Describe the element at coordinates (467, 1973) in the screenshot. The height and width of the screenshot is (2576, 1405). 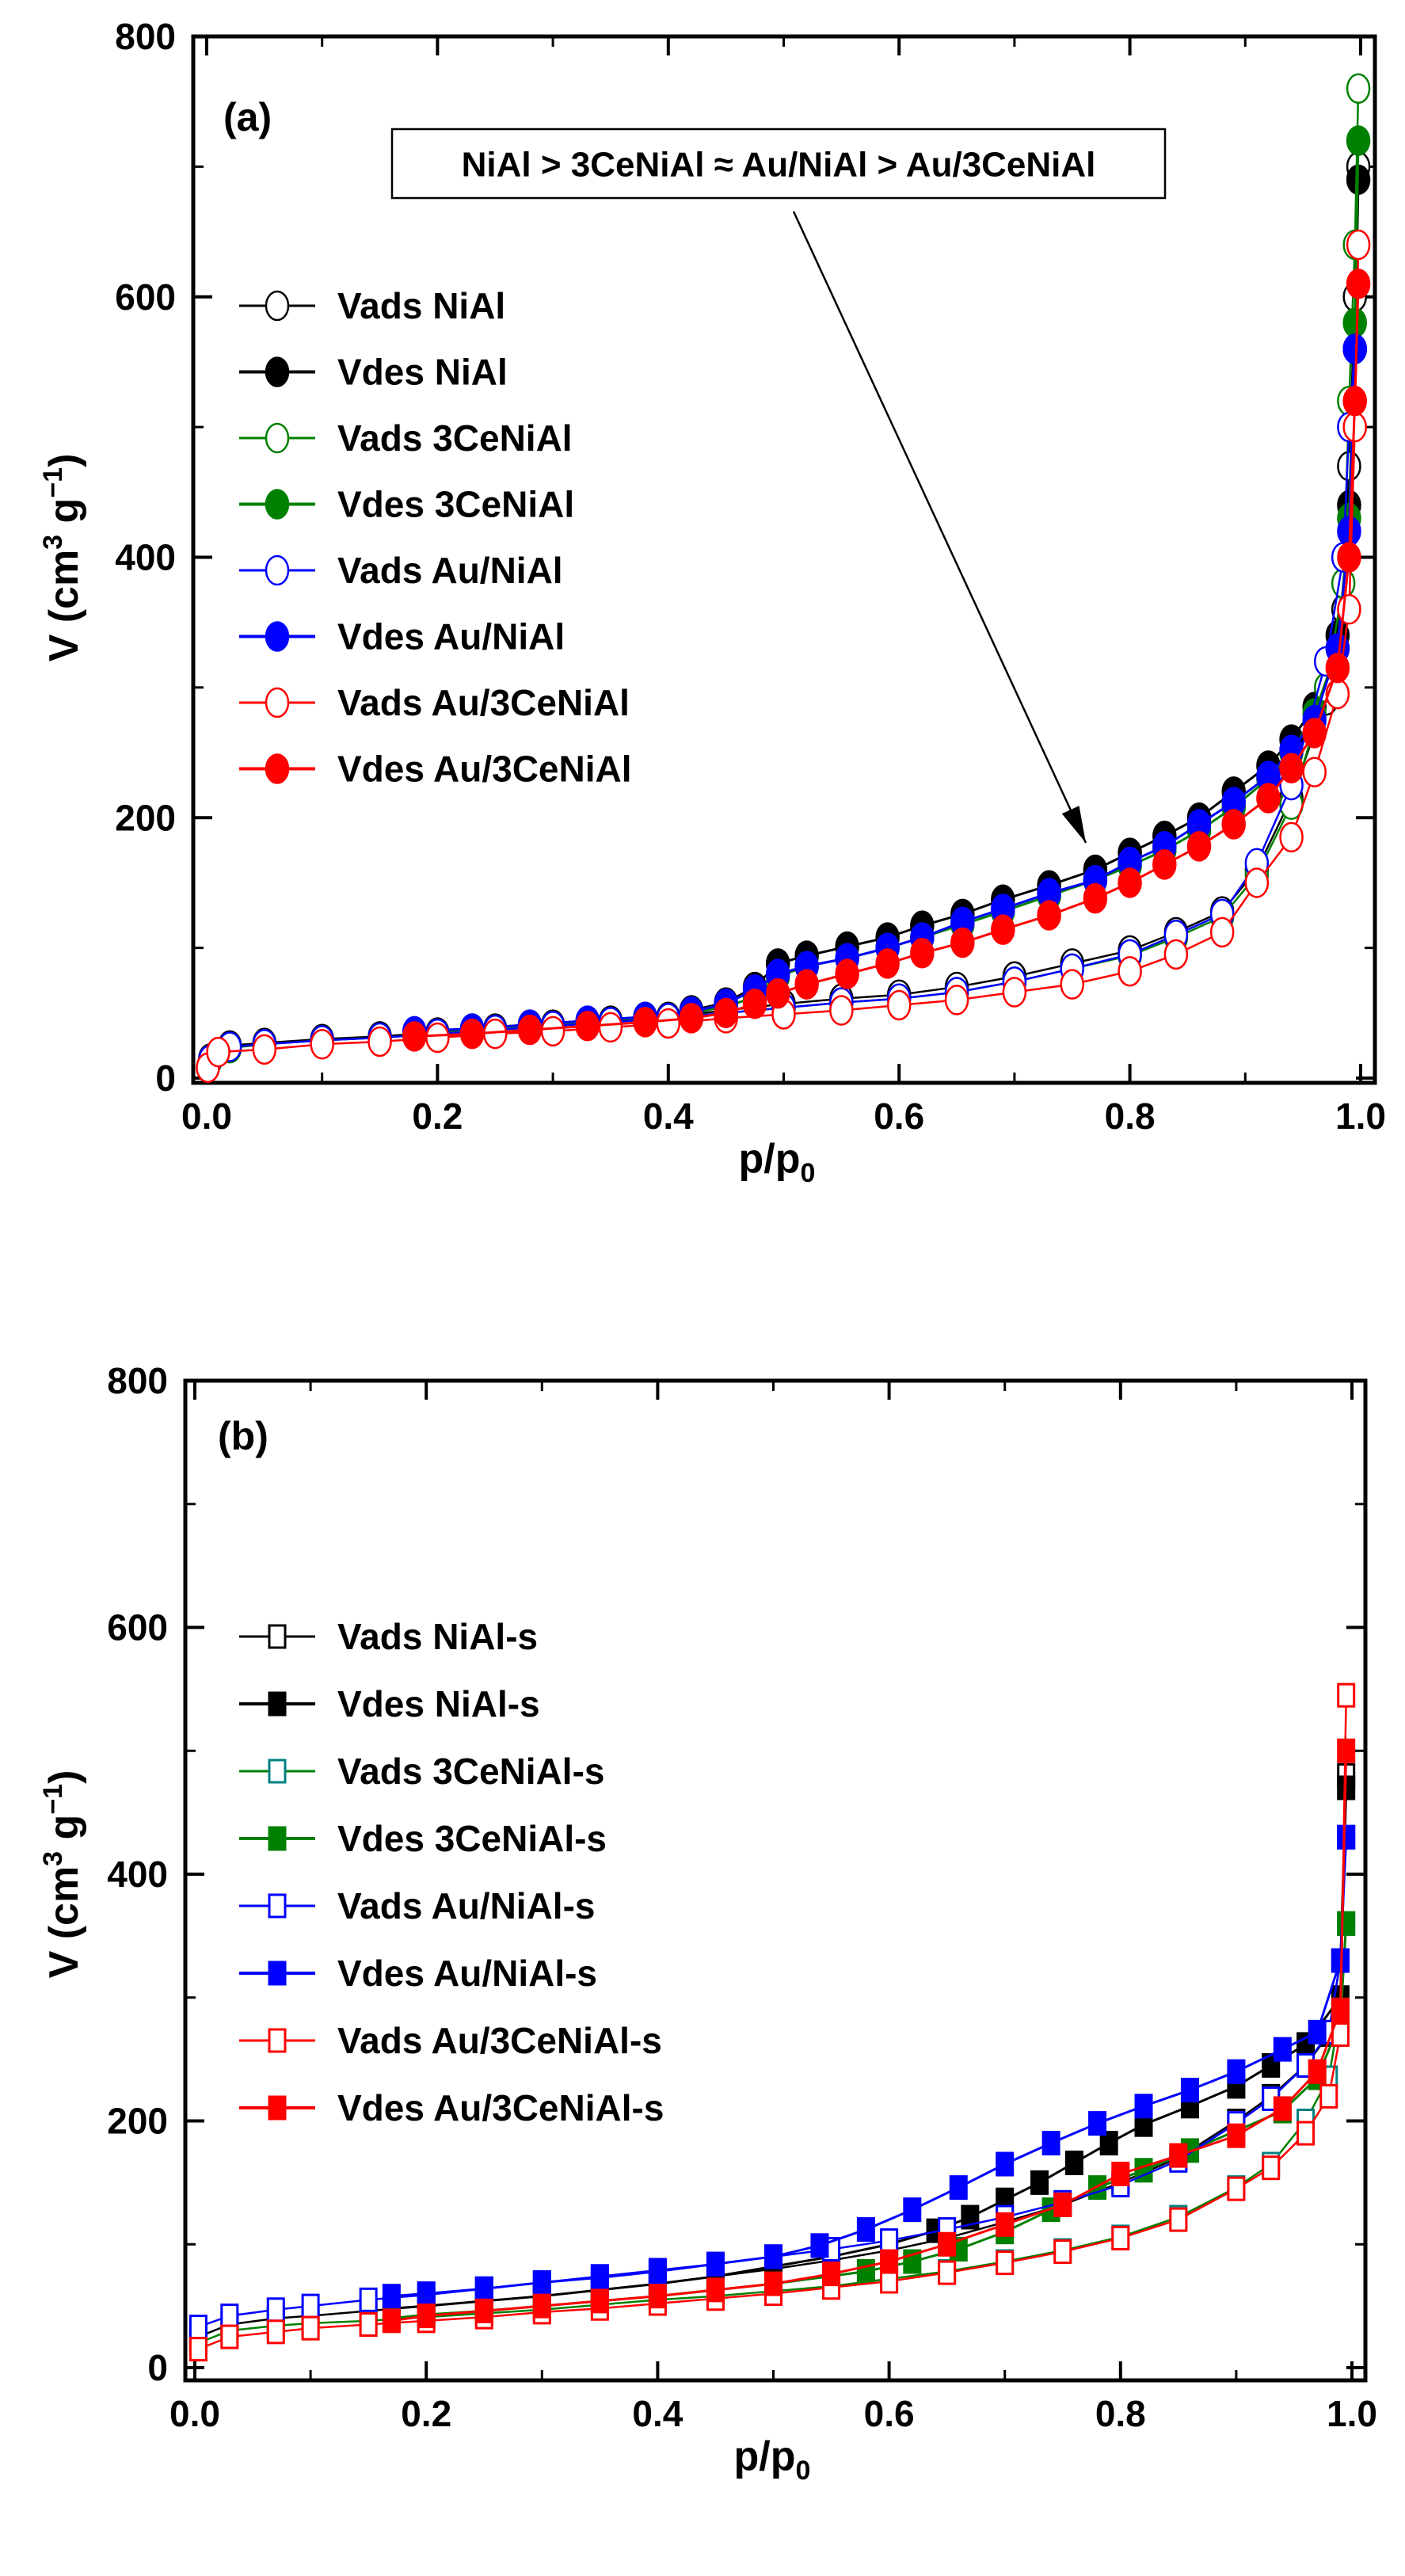
I see `legend-label: Vdes Au/NiAl-s` at that location.